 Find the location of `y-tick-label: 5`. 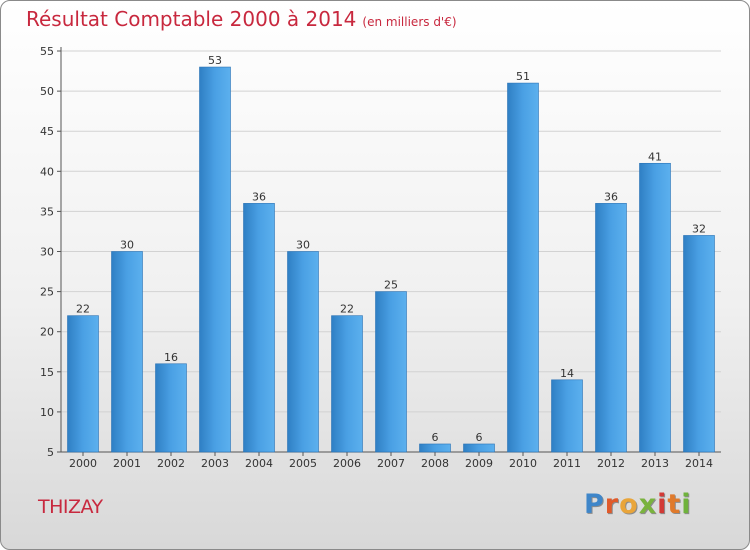

y-tick-label: 5 is located at coordinates (50, 452).